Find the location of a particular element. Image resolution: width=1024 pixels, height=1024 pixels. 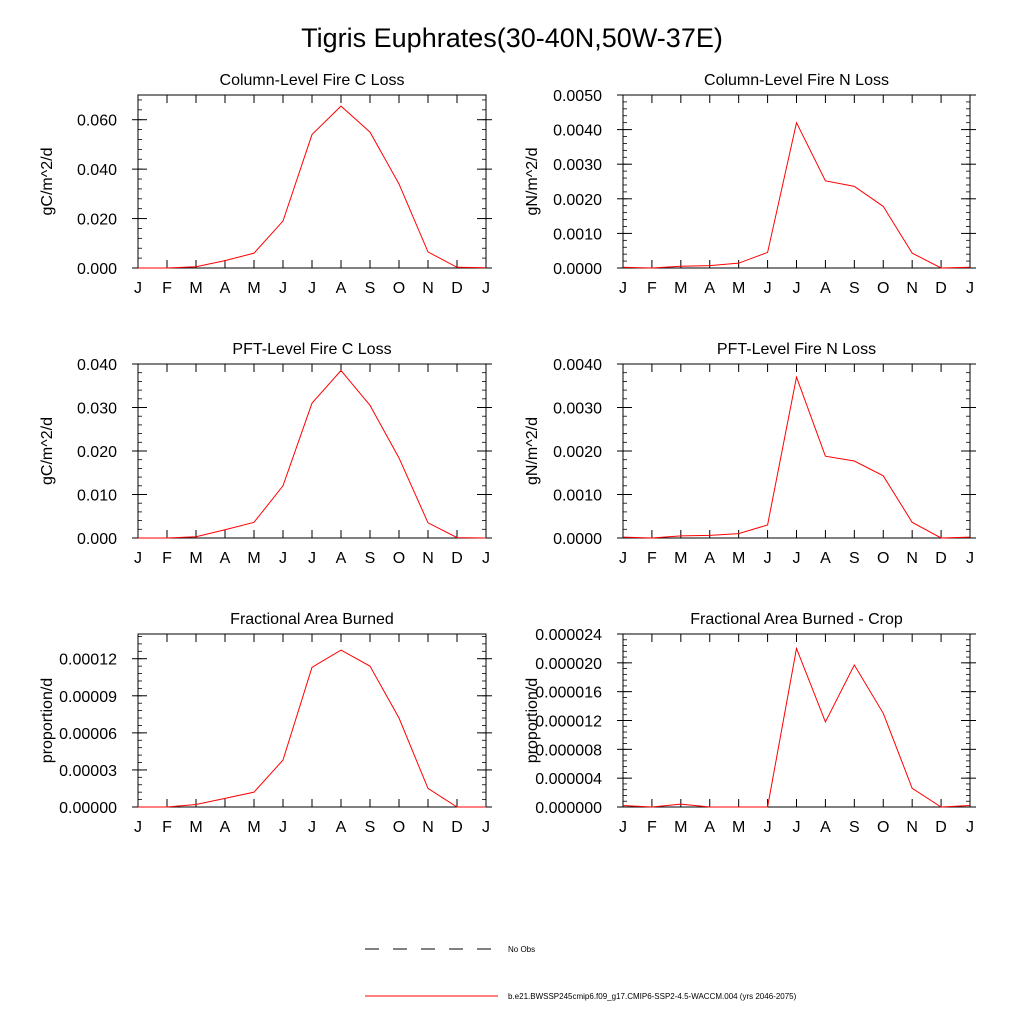

y-tick-label: 0.000012 is located at coordinates (568, 722).